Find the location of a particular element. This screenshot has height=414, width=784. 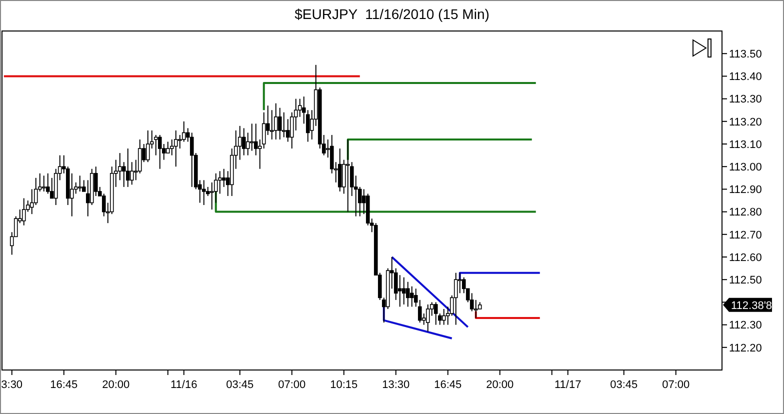

y-tick-label: 112.80 is located at coordinates (745, 212).